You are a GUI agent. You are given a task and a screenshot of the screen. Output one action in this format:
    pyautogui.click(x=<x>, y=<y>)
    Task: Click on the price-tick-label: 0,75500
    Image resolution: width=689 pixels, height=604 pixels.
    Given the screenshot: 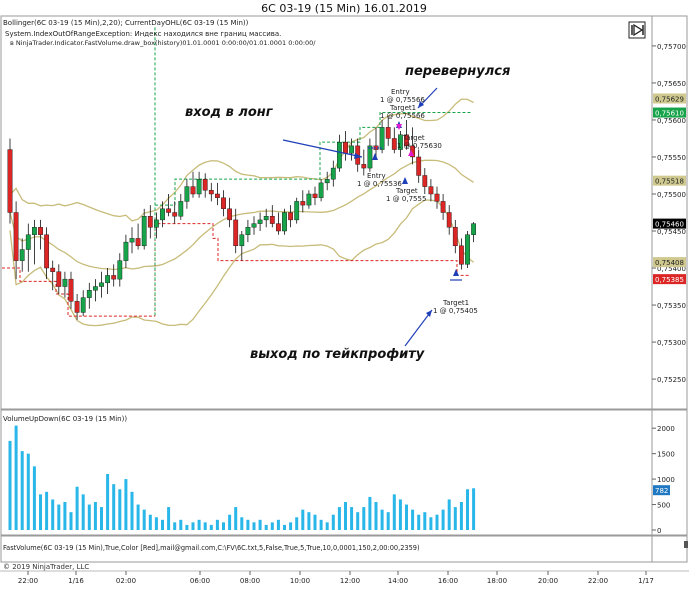 What is the action you would take?
    pyautogui.click(x=671, y=195)
    